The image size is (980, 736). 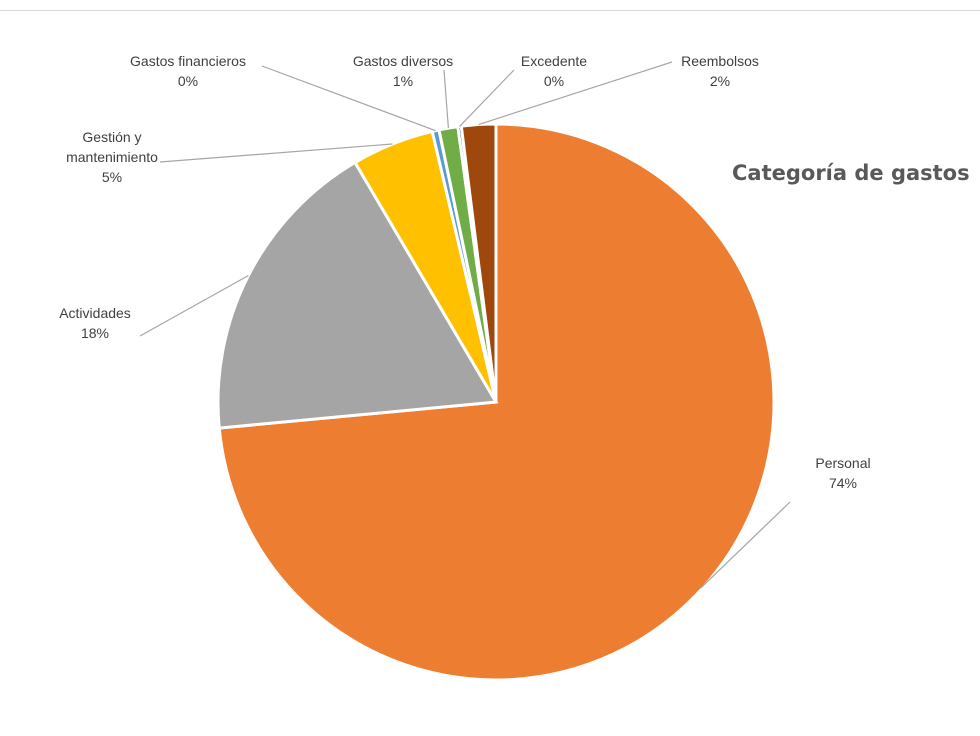 What do you see at coordinates (575, 93) in the screenshot?
I see `leader-line-reembolsos` at bounding box center [575, 93].